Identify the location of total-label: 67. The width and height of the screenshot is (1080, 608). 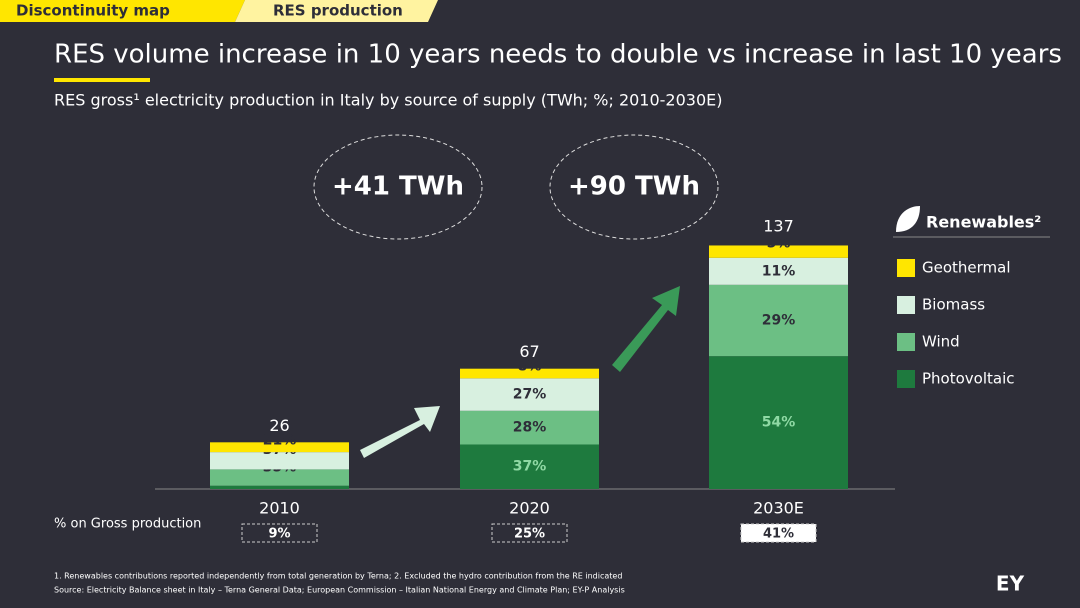
(529, 351).